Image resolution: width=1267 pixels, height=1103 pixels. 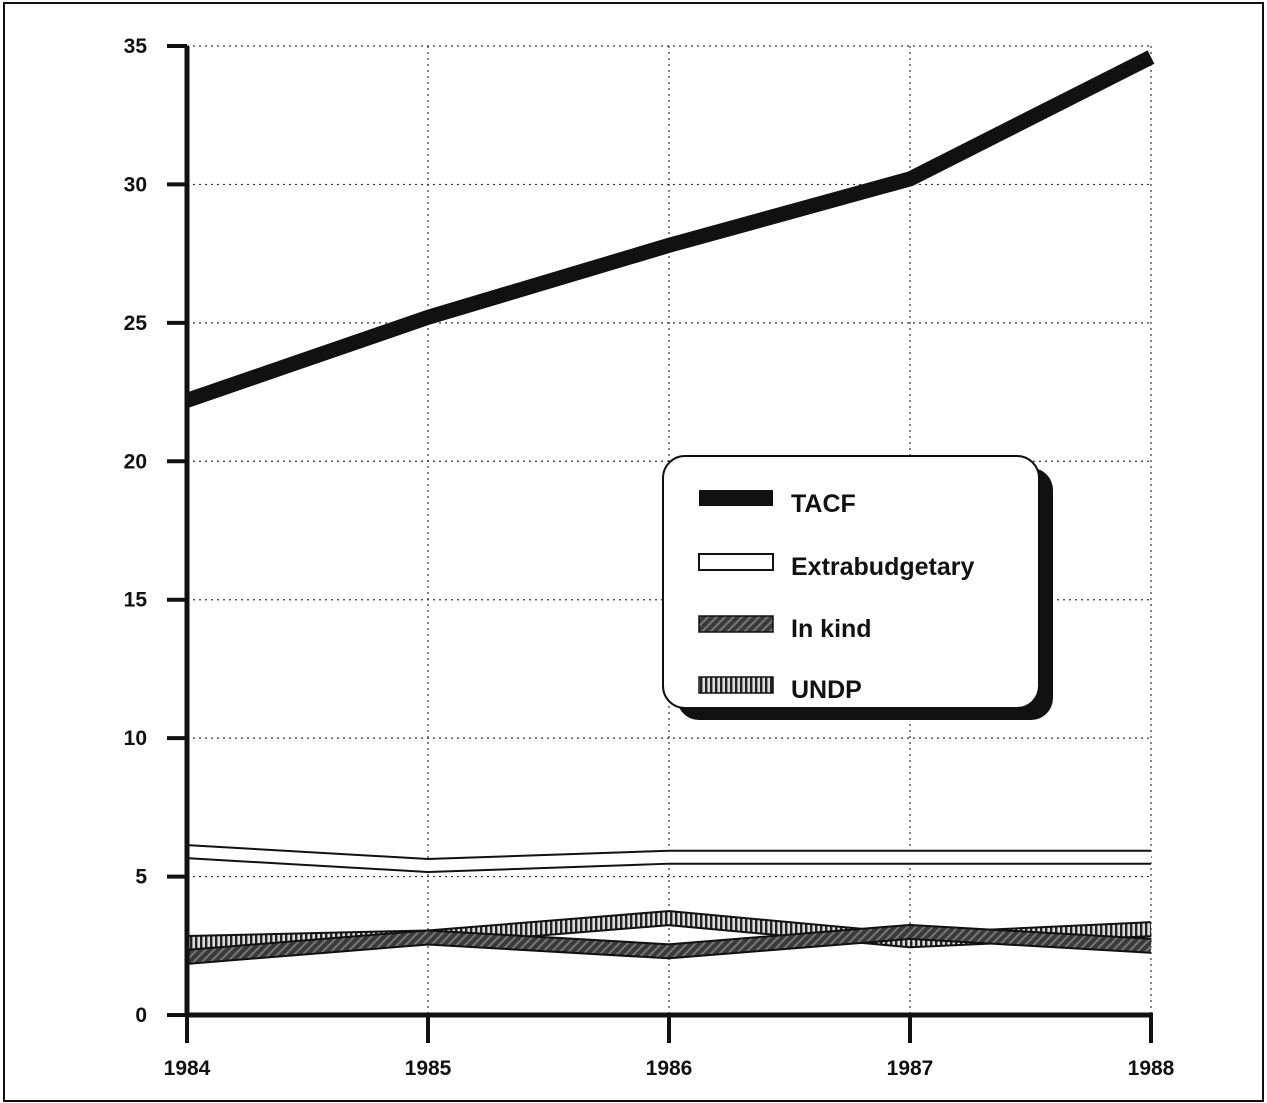 What do you see at coordinates (136, 600) in the screenshot?
I see `y-tick-label: 15` at bounding box center [136, 600].